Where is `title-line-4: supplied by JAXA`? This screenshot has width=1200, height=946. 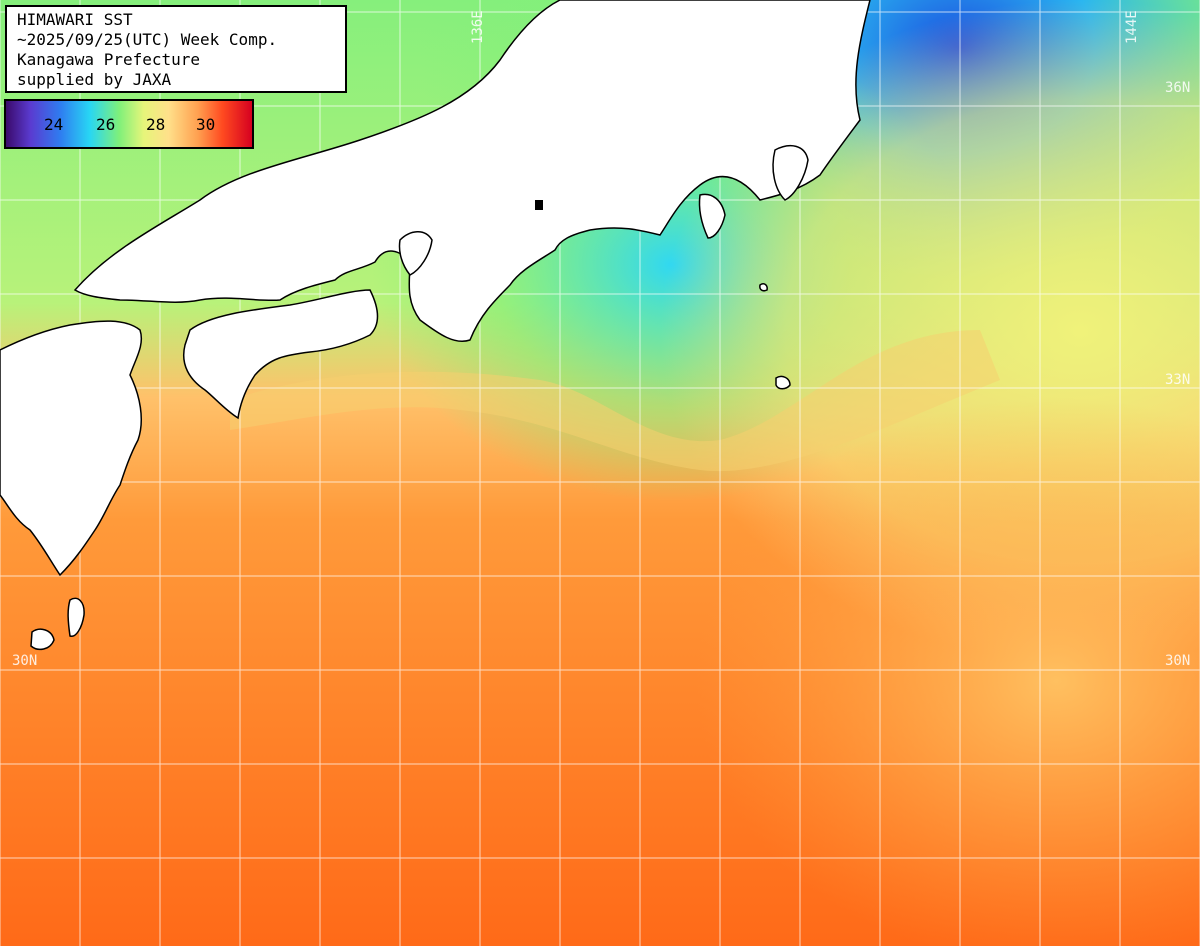 title-line-4: supplied by JAXA is located at coordinates (94, 79).